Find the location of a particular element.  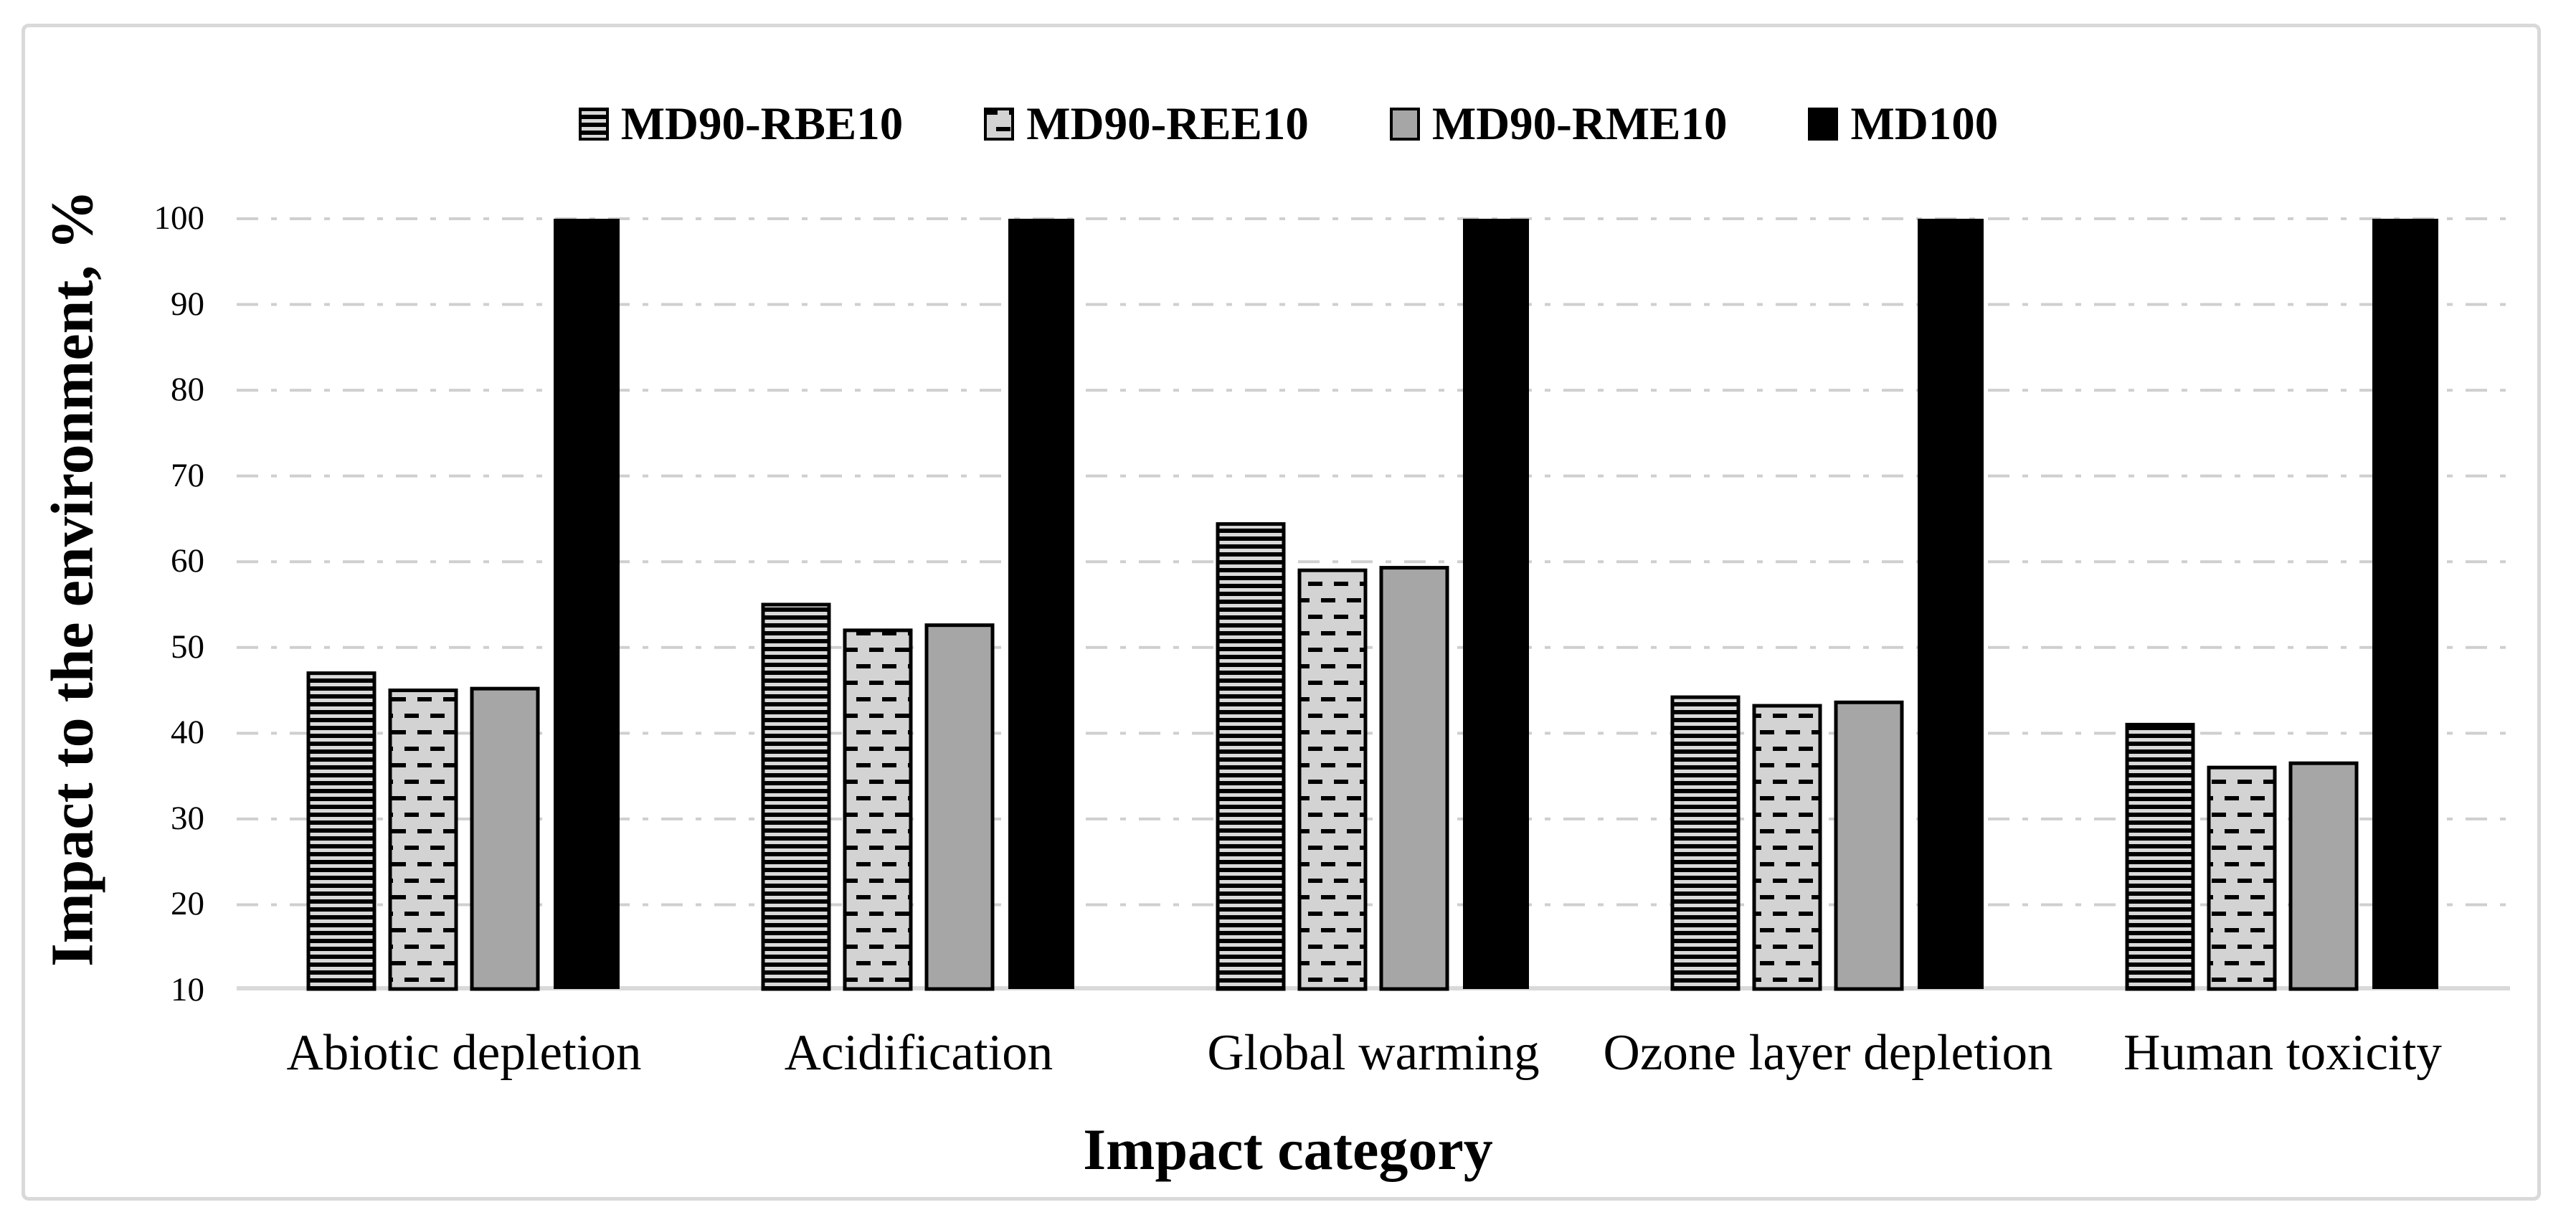

legend-item-md90-rme10: MD90-RME10 is located at coordinates (1558, 124).